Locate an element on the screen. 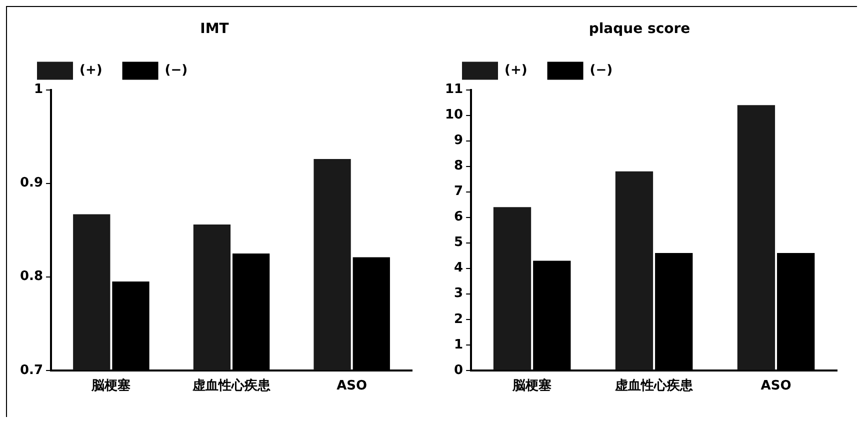 The width and height of the screenshot is (858, 421). y-tick-label: 2 is located at coordinates (459, 319).